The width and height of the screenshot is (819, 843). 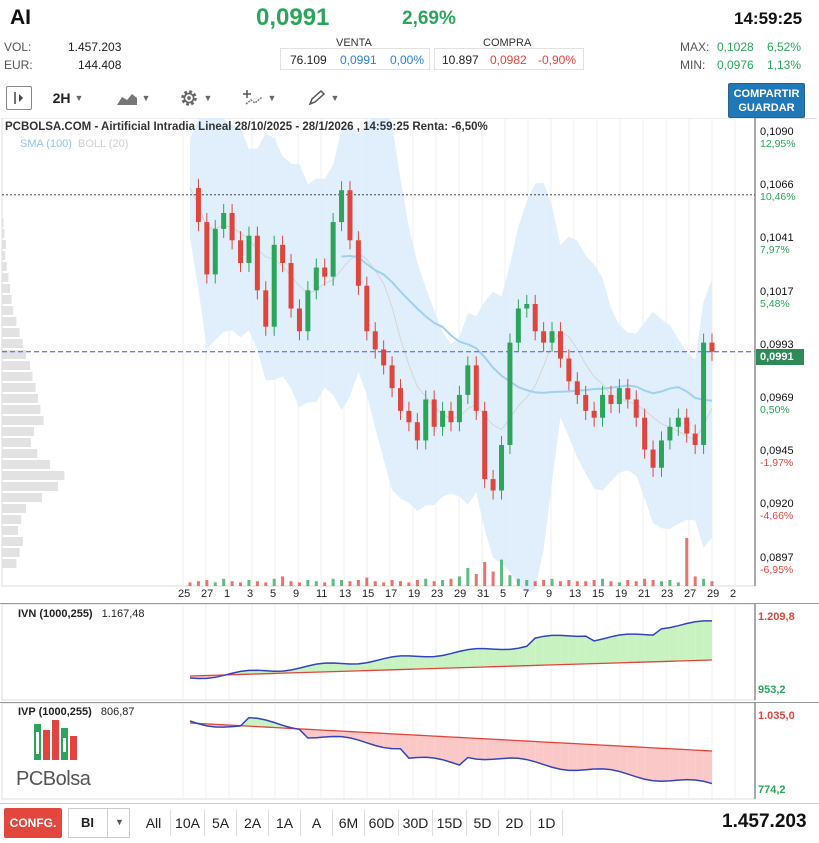 I want to click on x-tick-label: 29, so click(x=460, y=594).